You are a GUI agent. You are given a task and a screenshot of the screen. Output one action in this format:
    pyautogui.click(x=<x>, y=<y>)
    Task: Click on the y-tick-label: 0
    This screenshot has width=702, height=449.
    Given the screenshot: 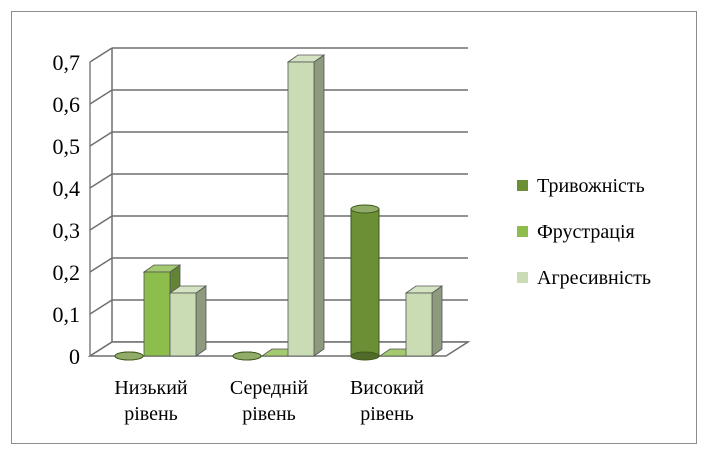 What is the action you would take?
    pyautogui.click(x=74, y=356)
    